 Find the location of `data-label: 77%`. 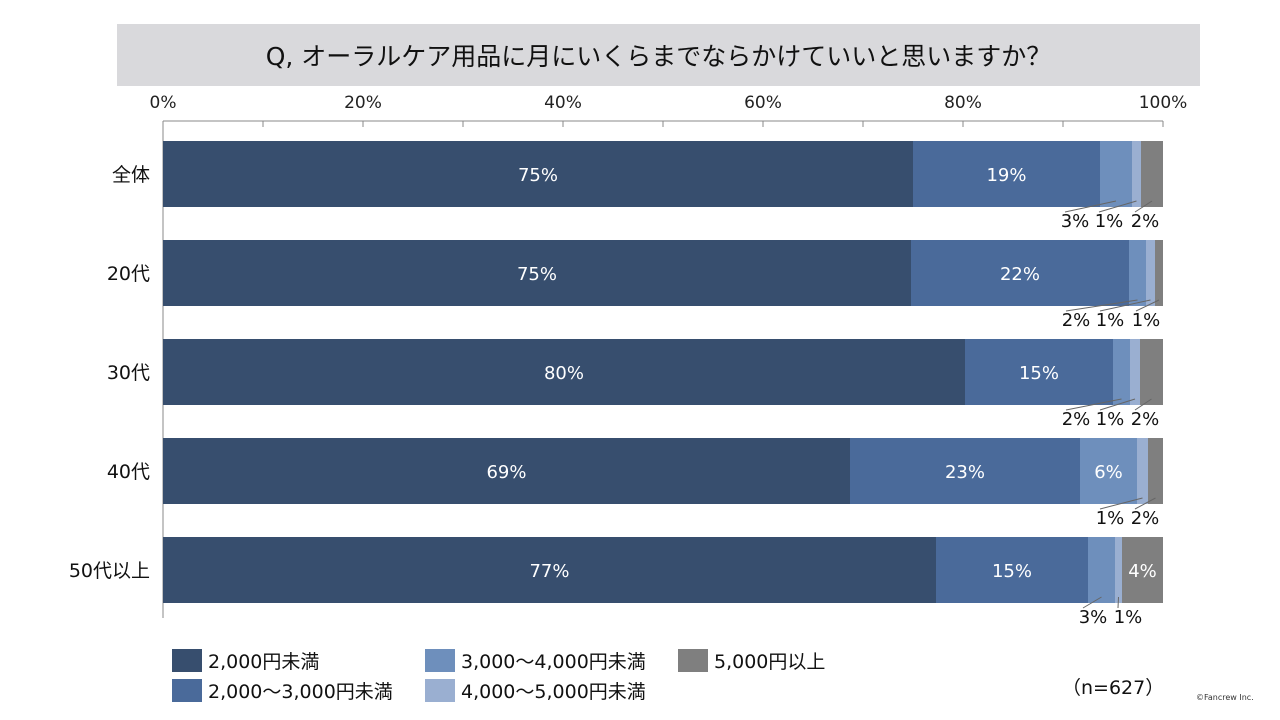

data-label: 77% is located at coordinates (549, 571).